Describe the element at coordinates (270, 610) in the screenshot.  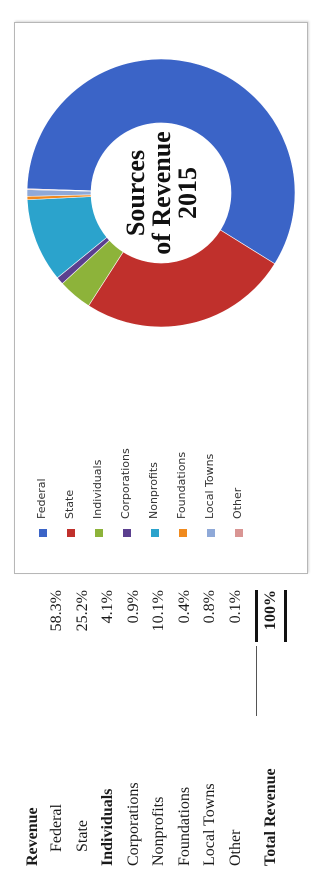
I see `total-value: 100%` at that location.